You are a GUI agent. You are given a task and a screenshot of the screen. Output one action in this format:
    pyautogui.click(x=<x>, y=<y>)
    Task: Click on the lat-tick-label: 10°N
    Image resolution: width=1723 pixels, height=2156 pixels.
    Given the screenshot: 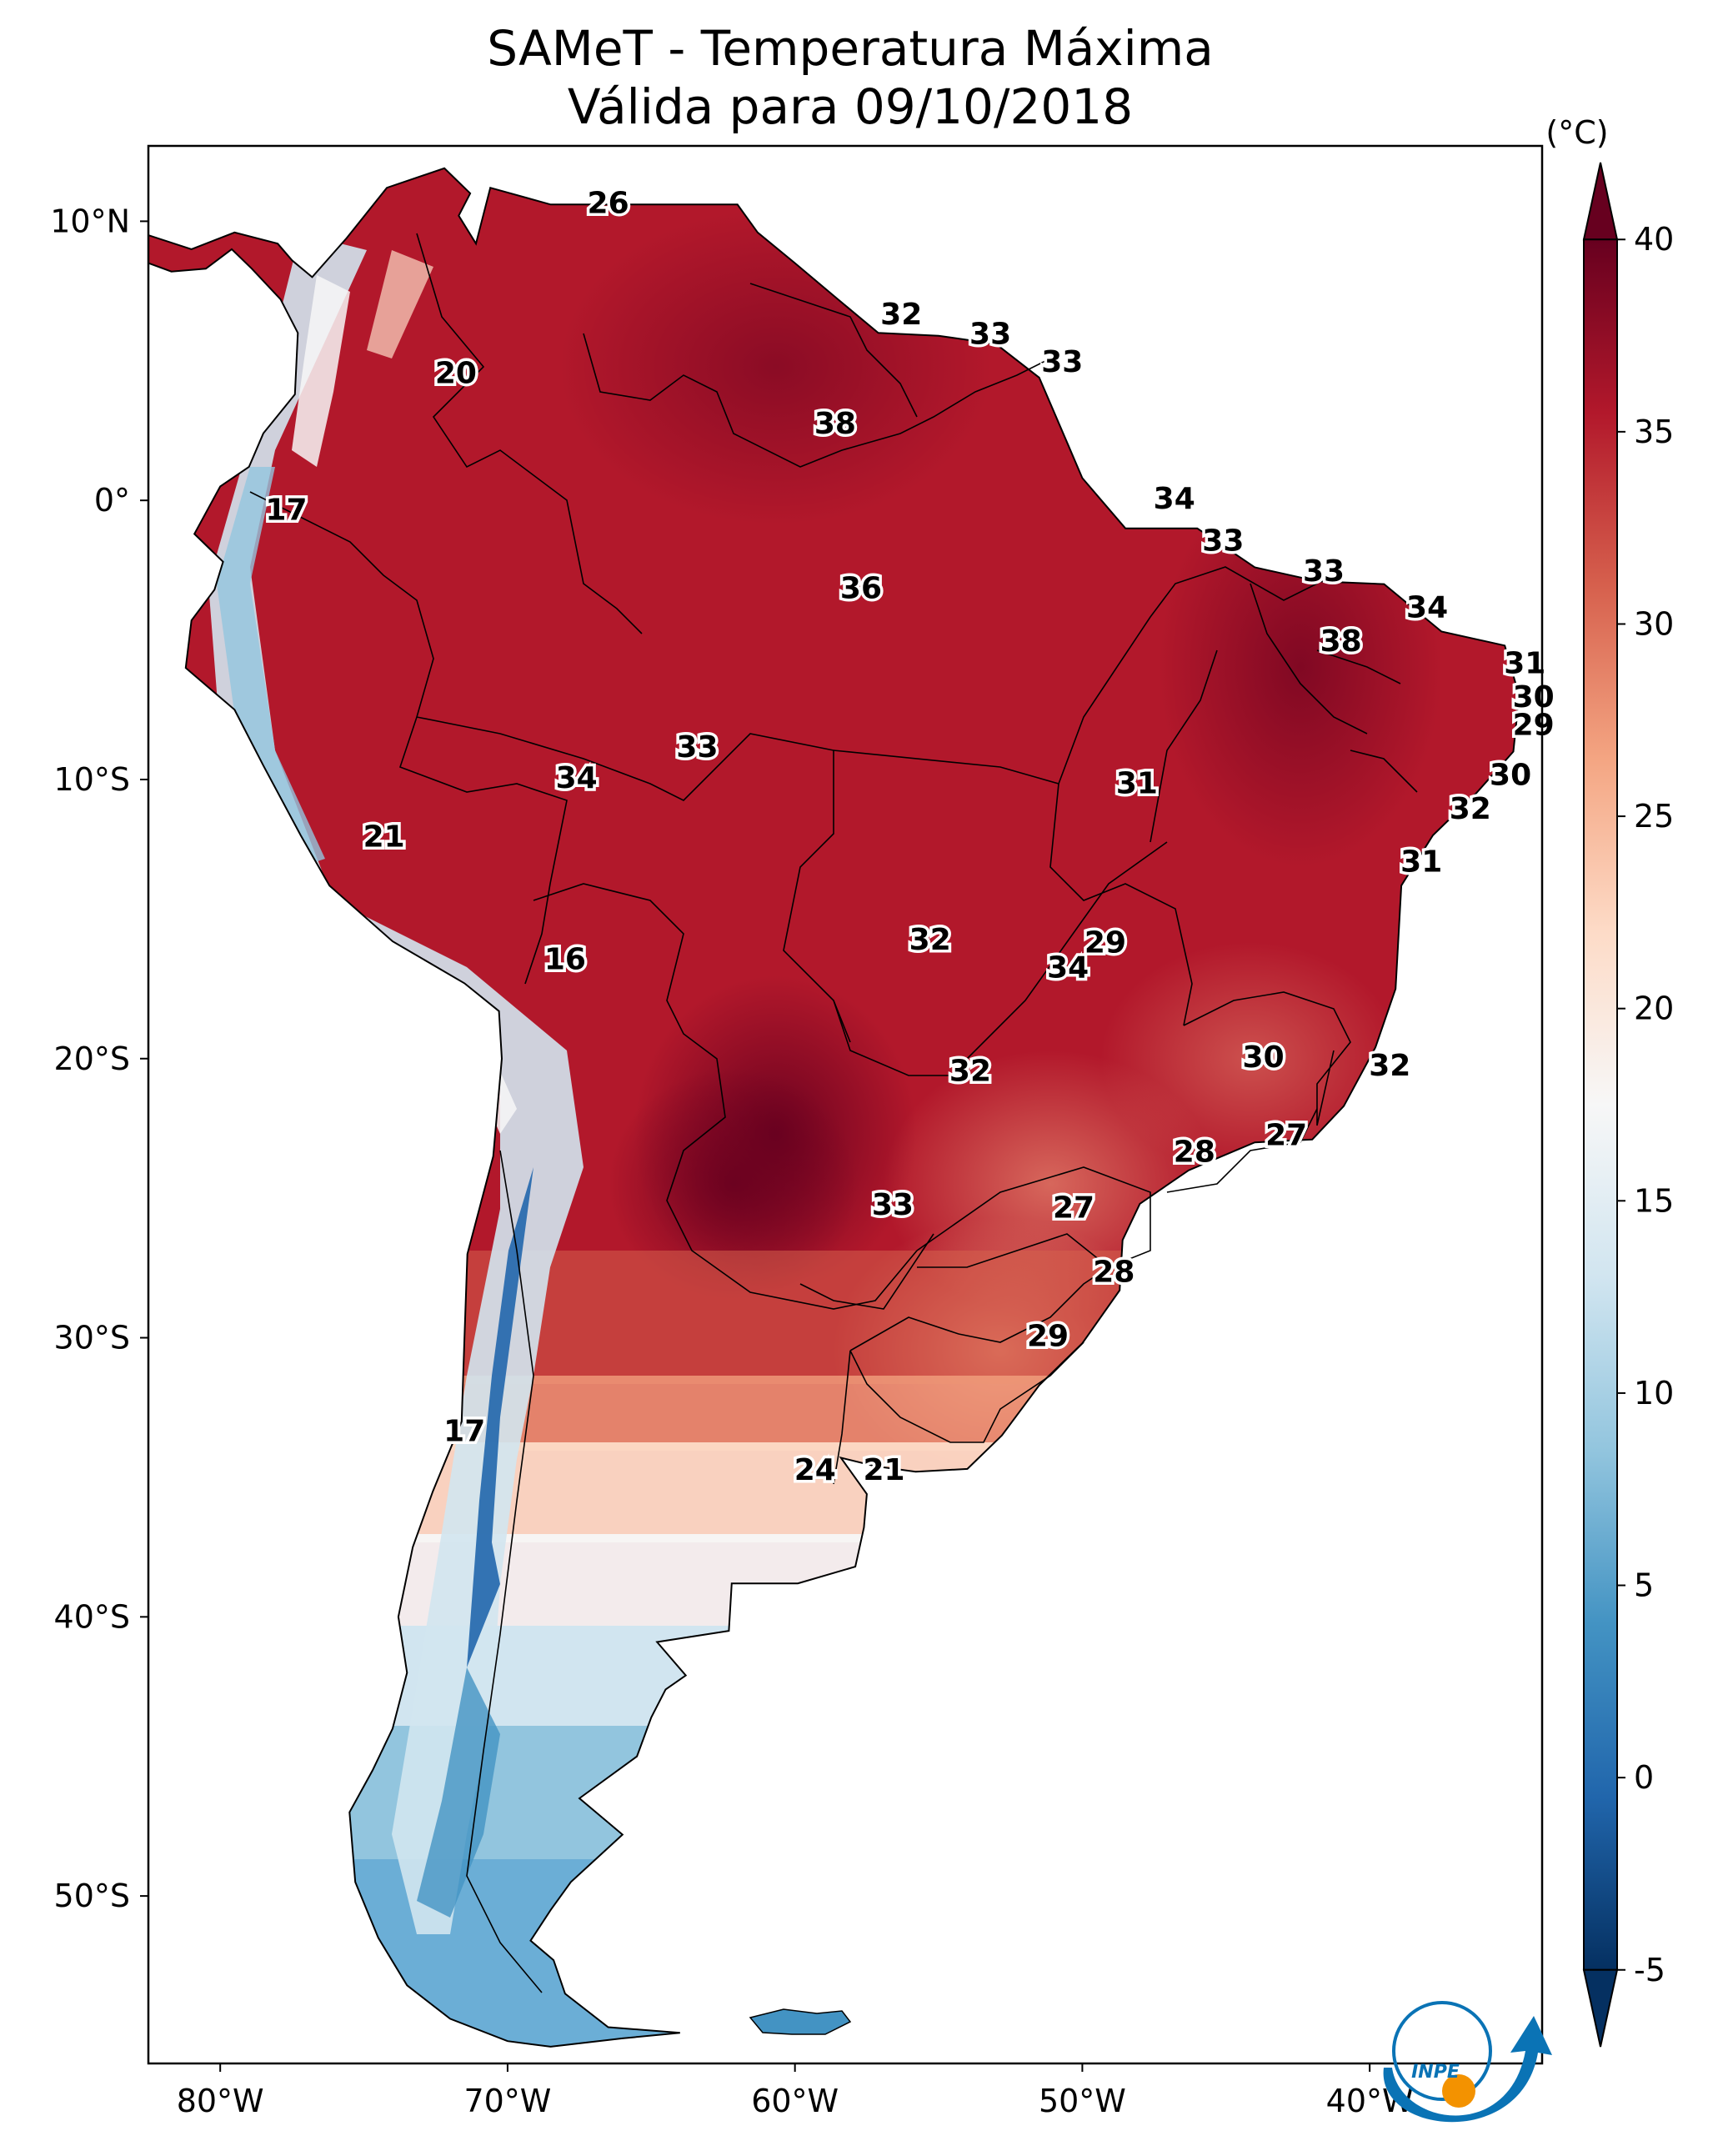 What is the action you would take?
    pyautogui.click(x=90, y=221)
    